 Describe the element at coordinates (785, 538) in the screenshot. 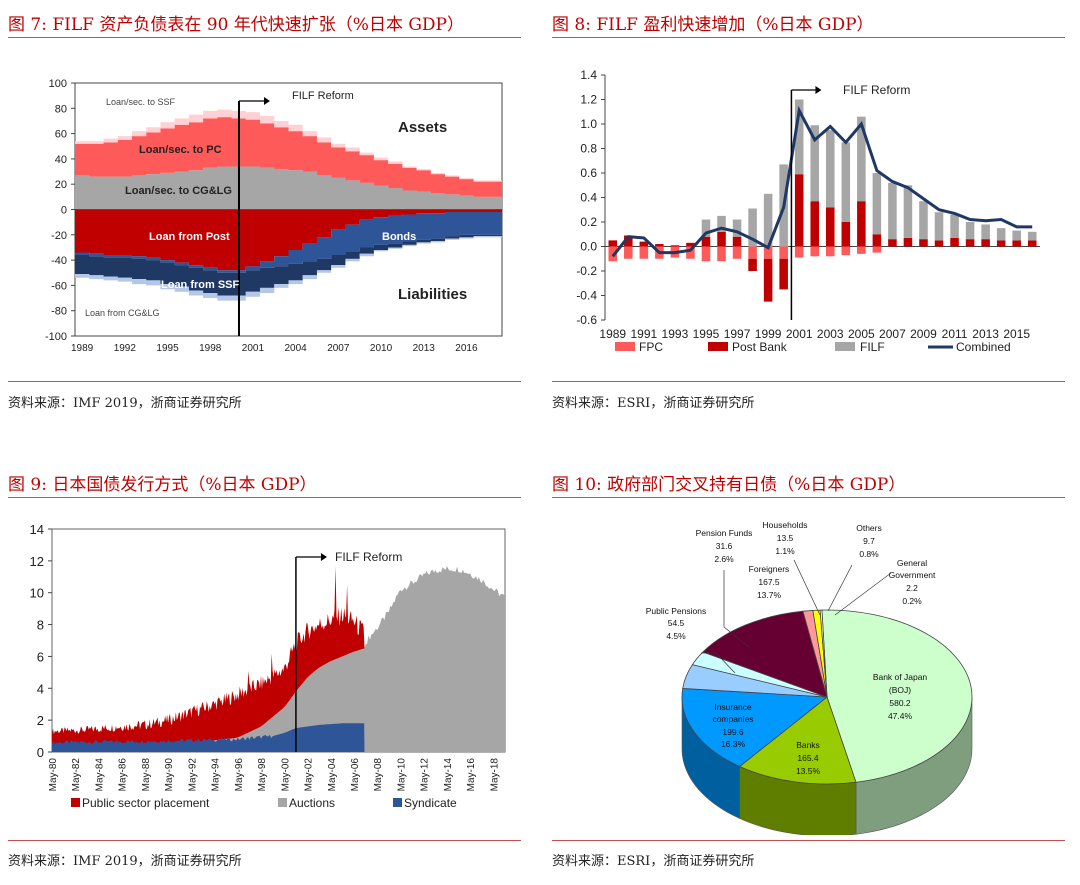

I see `households-label-2: 13.5` at that location.